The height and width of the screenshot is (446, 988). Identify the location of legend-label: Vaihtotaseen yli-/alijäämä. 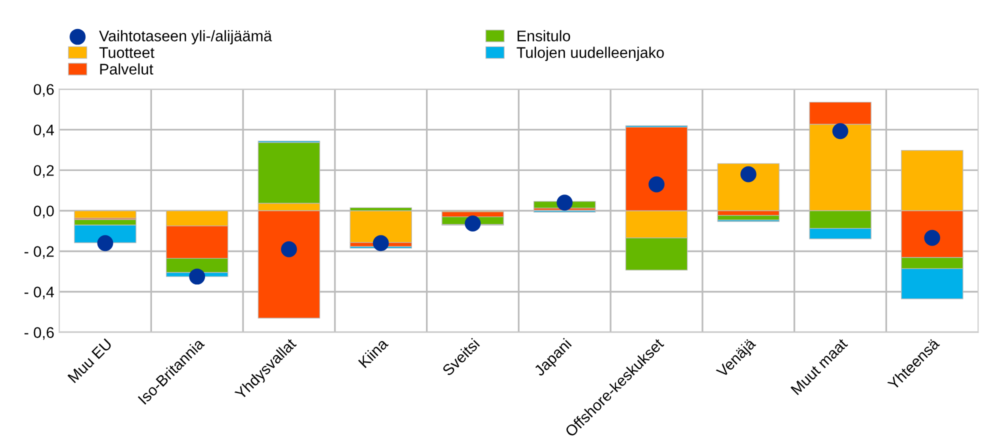
(185, 37).